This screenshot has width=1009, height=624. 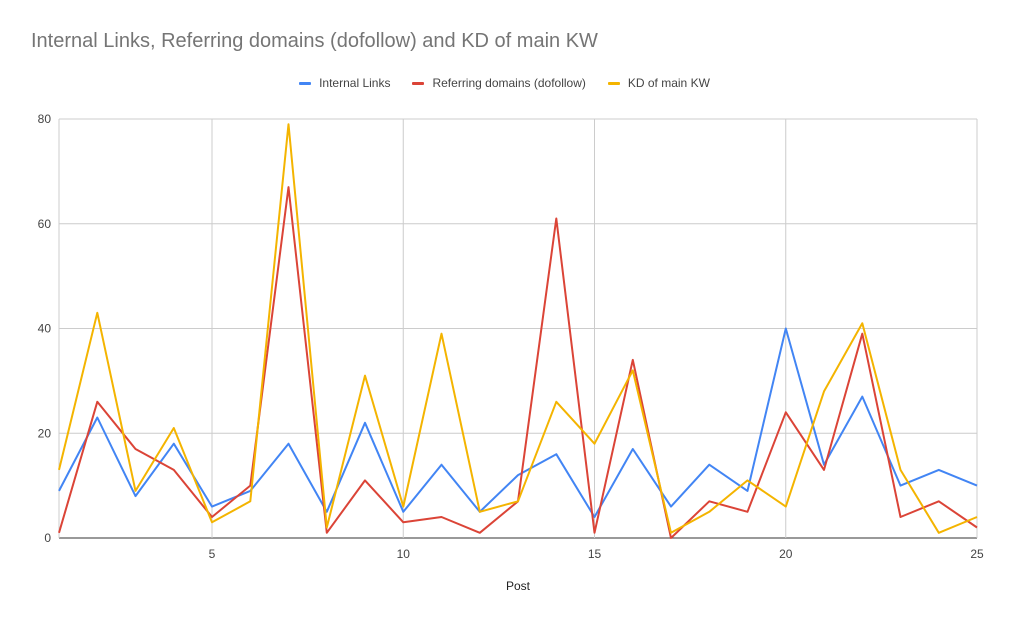 What do you see at coordinates (786, 554) in the screenshot?
I see `x-tick-label: 20` at bounding box center [786, 554].